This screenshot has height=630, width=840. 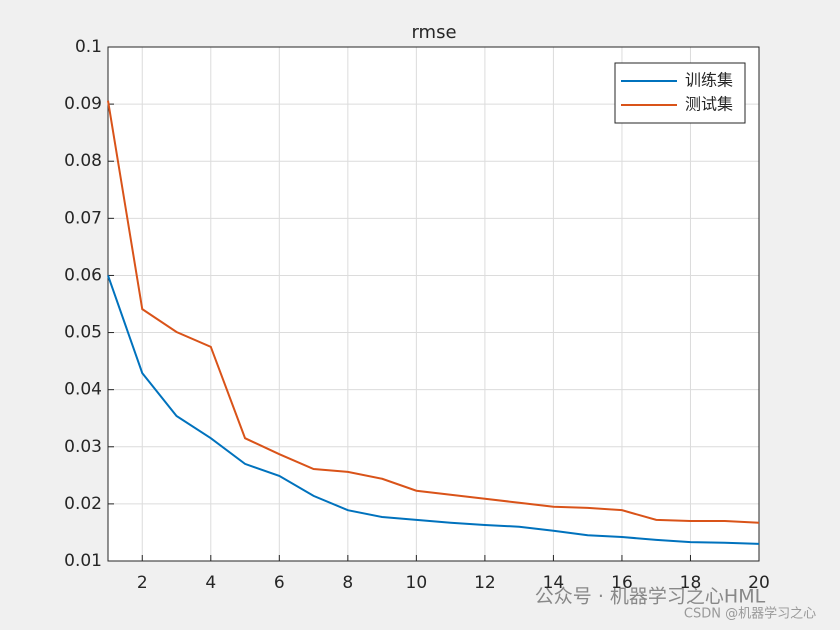 I want to click on x-tick-label: 18, so click(x=691, y=583).